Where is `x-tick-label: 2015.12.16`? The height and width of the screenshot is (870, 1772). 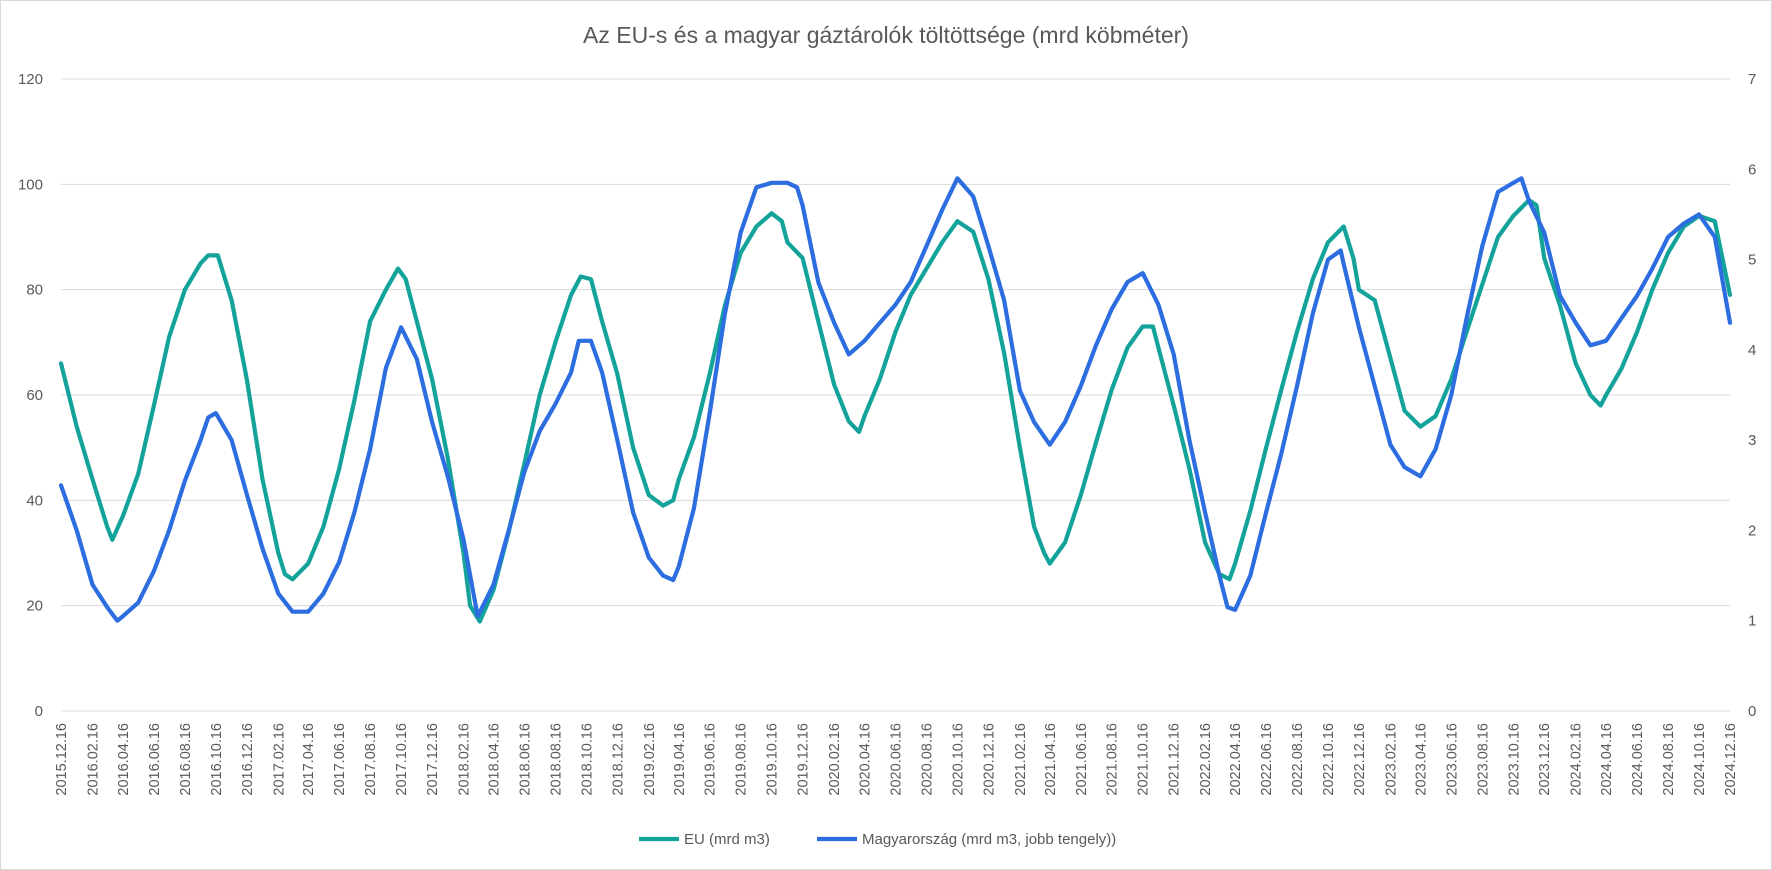
x-tick-label: 2015.12.16 is located at coordinates (62, 759).